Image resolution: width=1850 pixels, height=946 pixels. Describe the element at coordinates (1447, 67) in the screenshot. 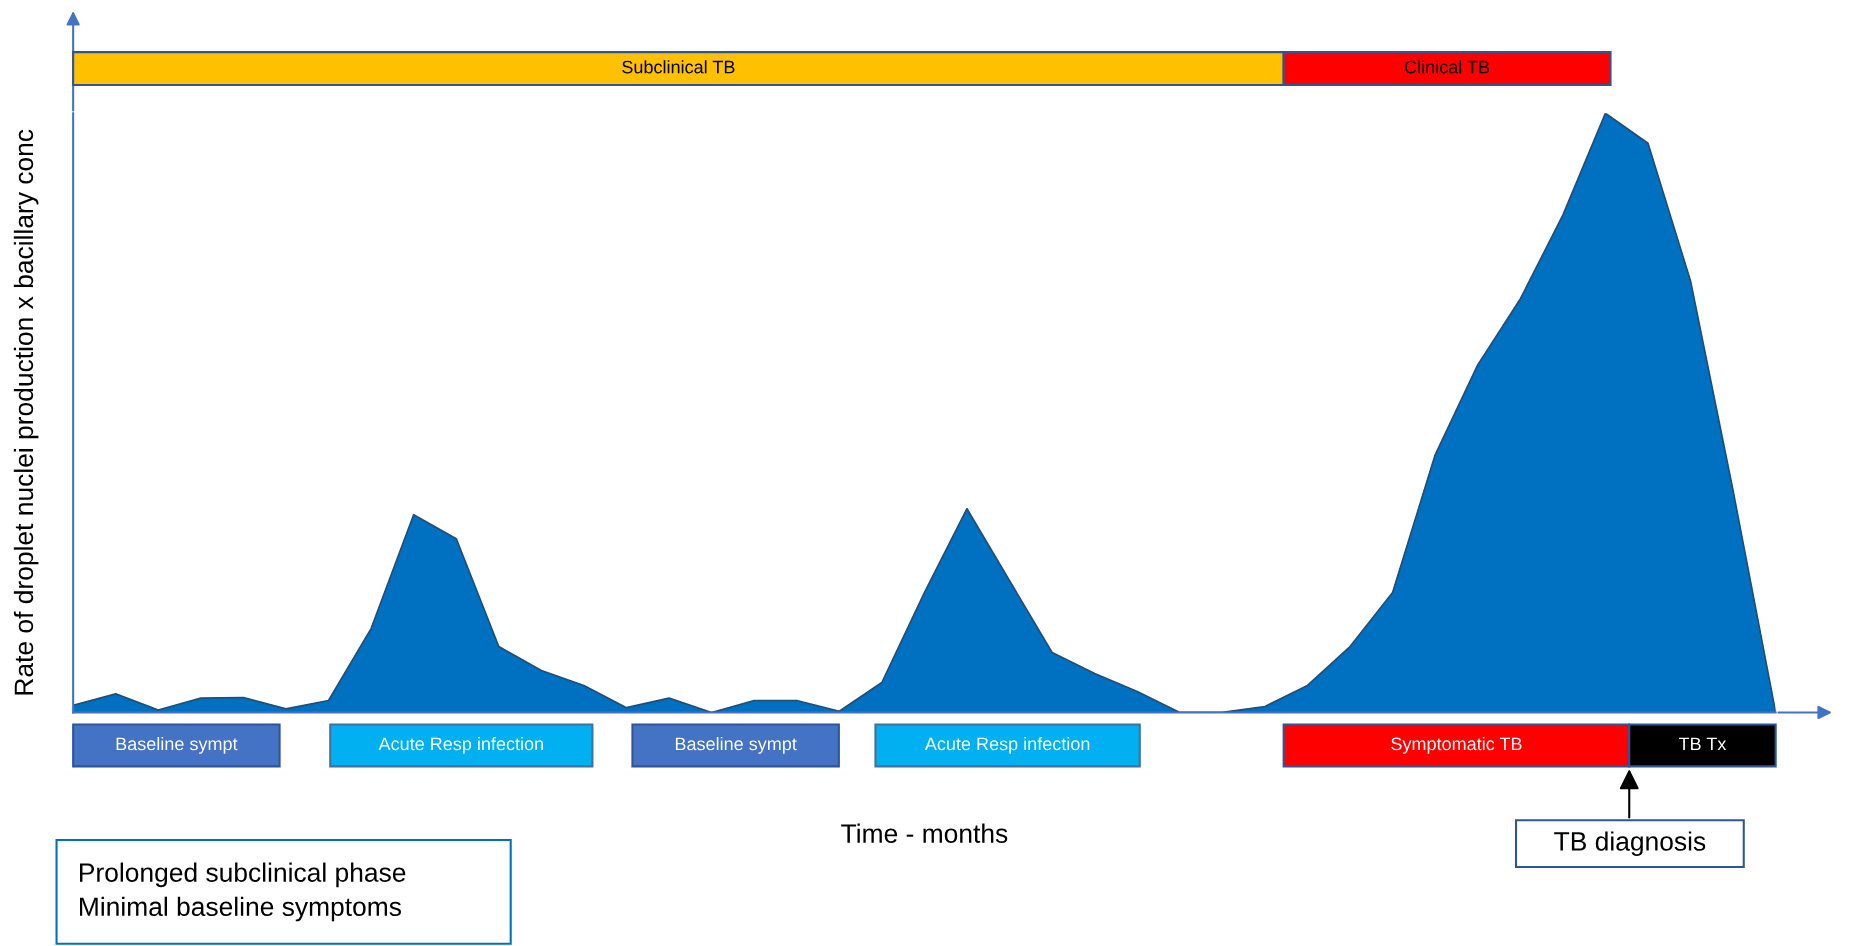

I see `text: Clinical TB` at that location.